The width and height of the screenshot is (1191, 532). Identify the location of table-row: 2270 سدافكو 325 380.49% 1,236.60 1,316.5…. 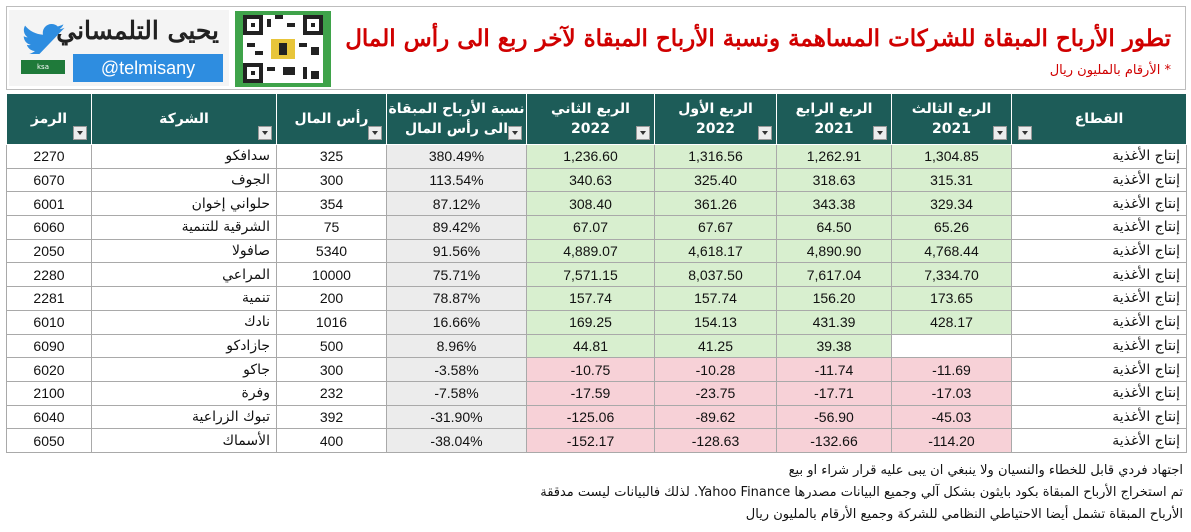
(597, 157).